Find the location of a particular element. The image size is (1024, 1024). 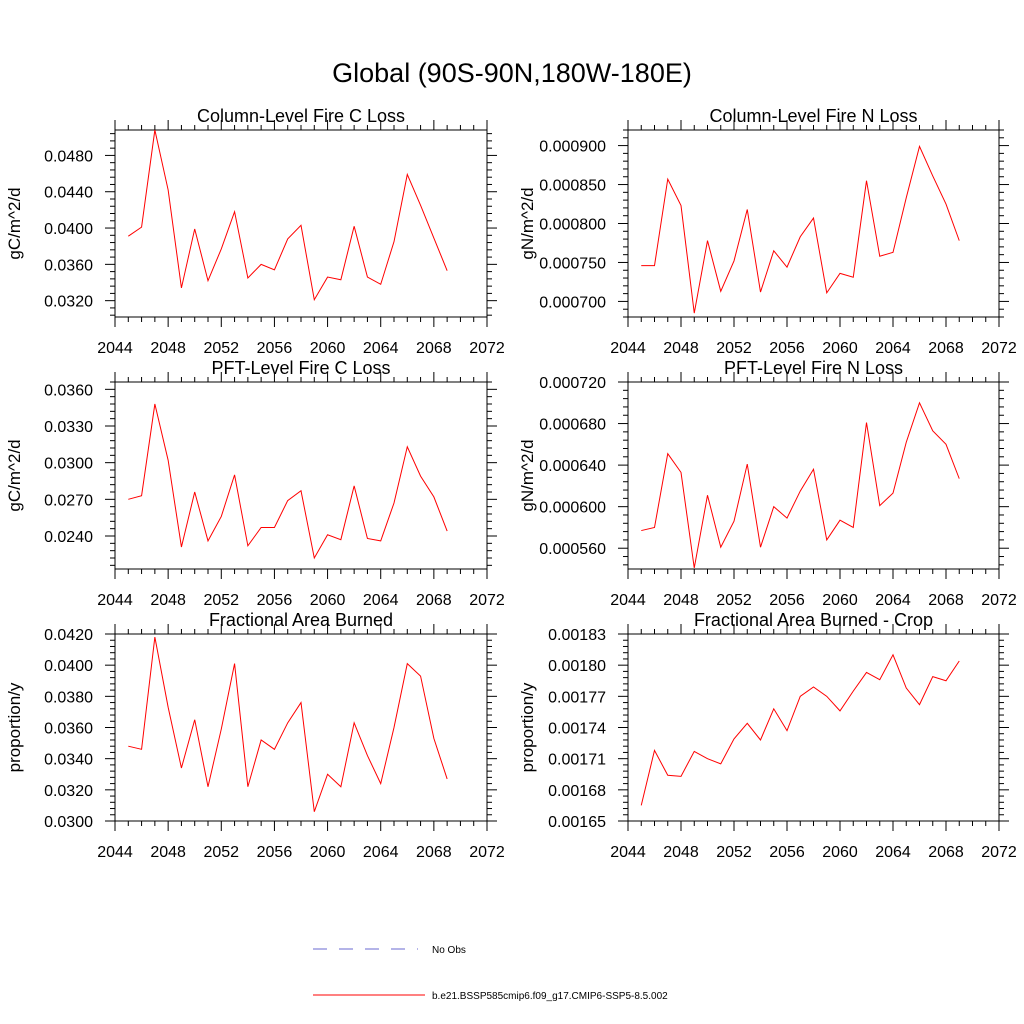

y-tick-label: 0.00180 is located at coordinates (577, 666).